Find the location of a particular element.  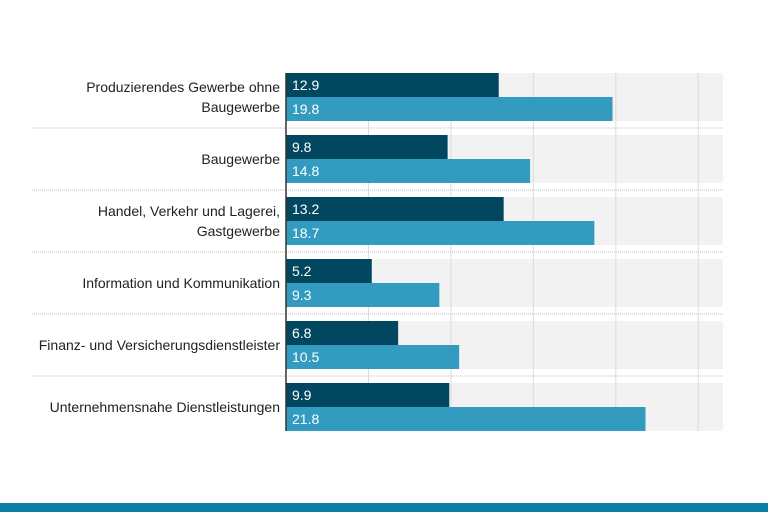

bar-value-label: 13.2 is located at coordinates (305, 209).